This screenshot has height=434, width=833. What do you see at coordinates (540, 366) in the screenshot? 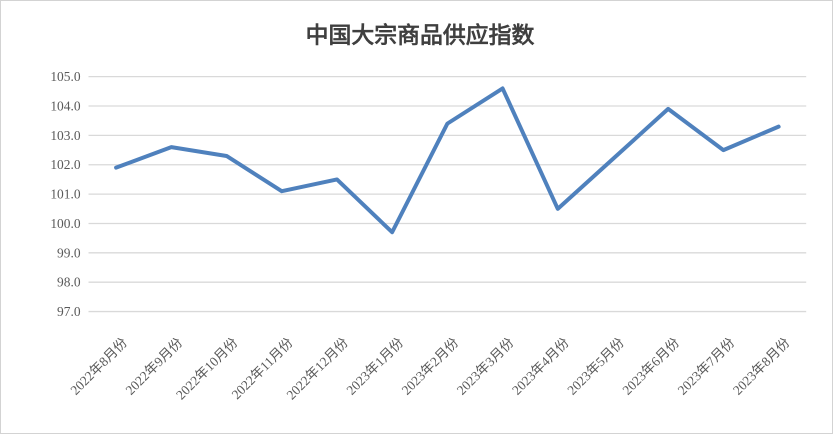
I see `x-axis-tick-label: 2023年4月份` at bounding box center [540, 366].